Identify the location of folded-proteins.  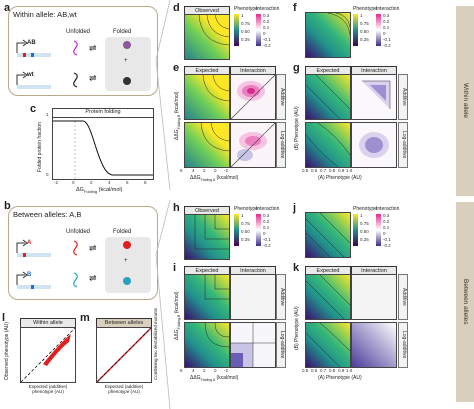
(127, 263).